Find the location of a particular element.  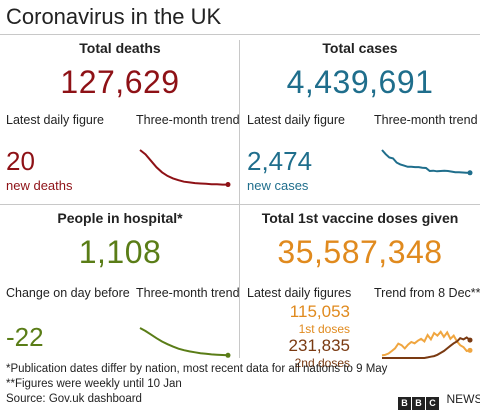

deaths-daily-label: Latest daily figure is located at coordinates (55, 120).